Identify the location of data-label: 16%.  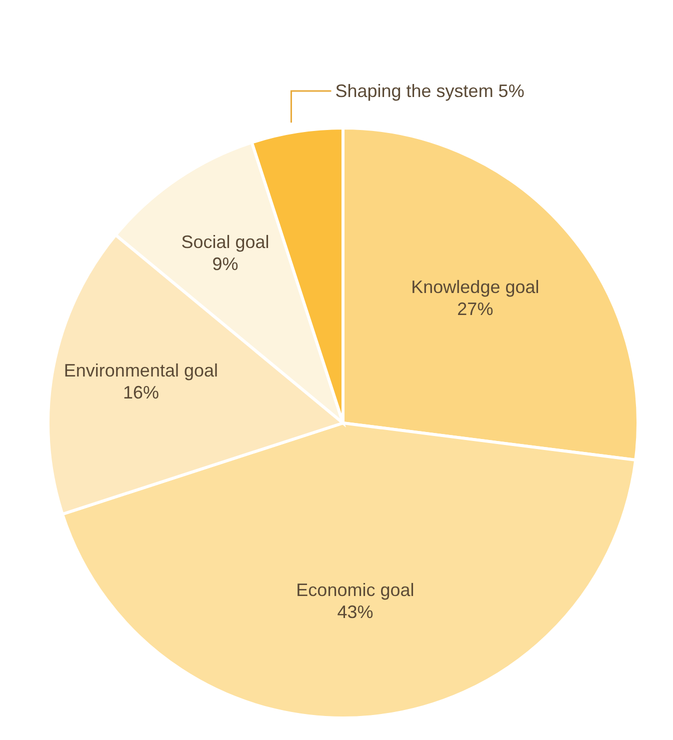
(140, 392).